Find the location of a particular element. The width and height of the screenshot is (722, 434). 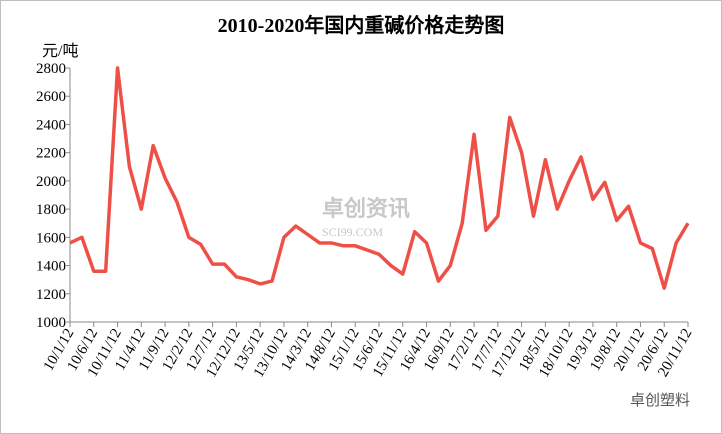

y-tick-label: 1600 is located at coordinates (51, 238).